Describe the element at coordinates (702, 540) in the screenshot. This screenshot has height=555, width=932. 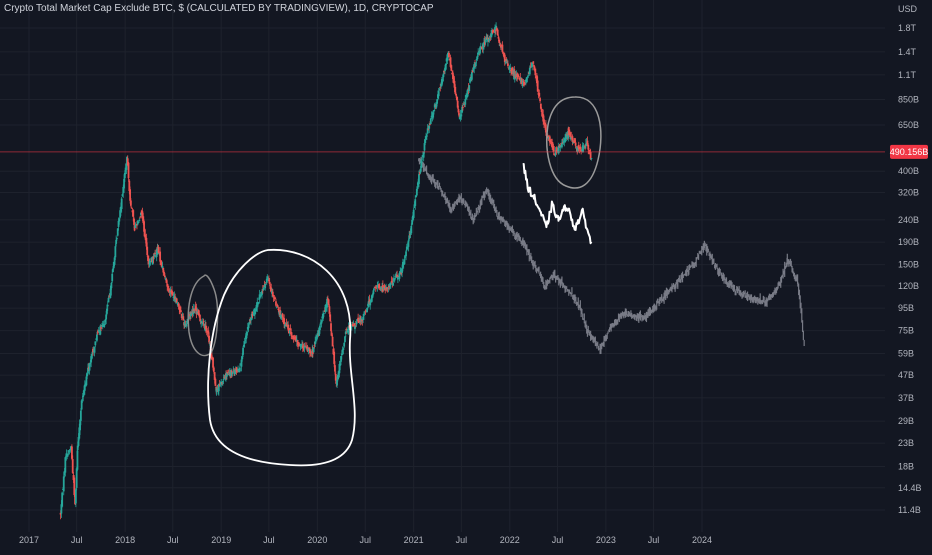
I see `x-tick-label: 2024` at that location.